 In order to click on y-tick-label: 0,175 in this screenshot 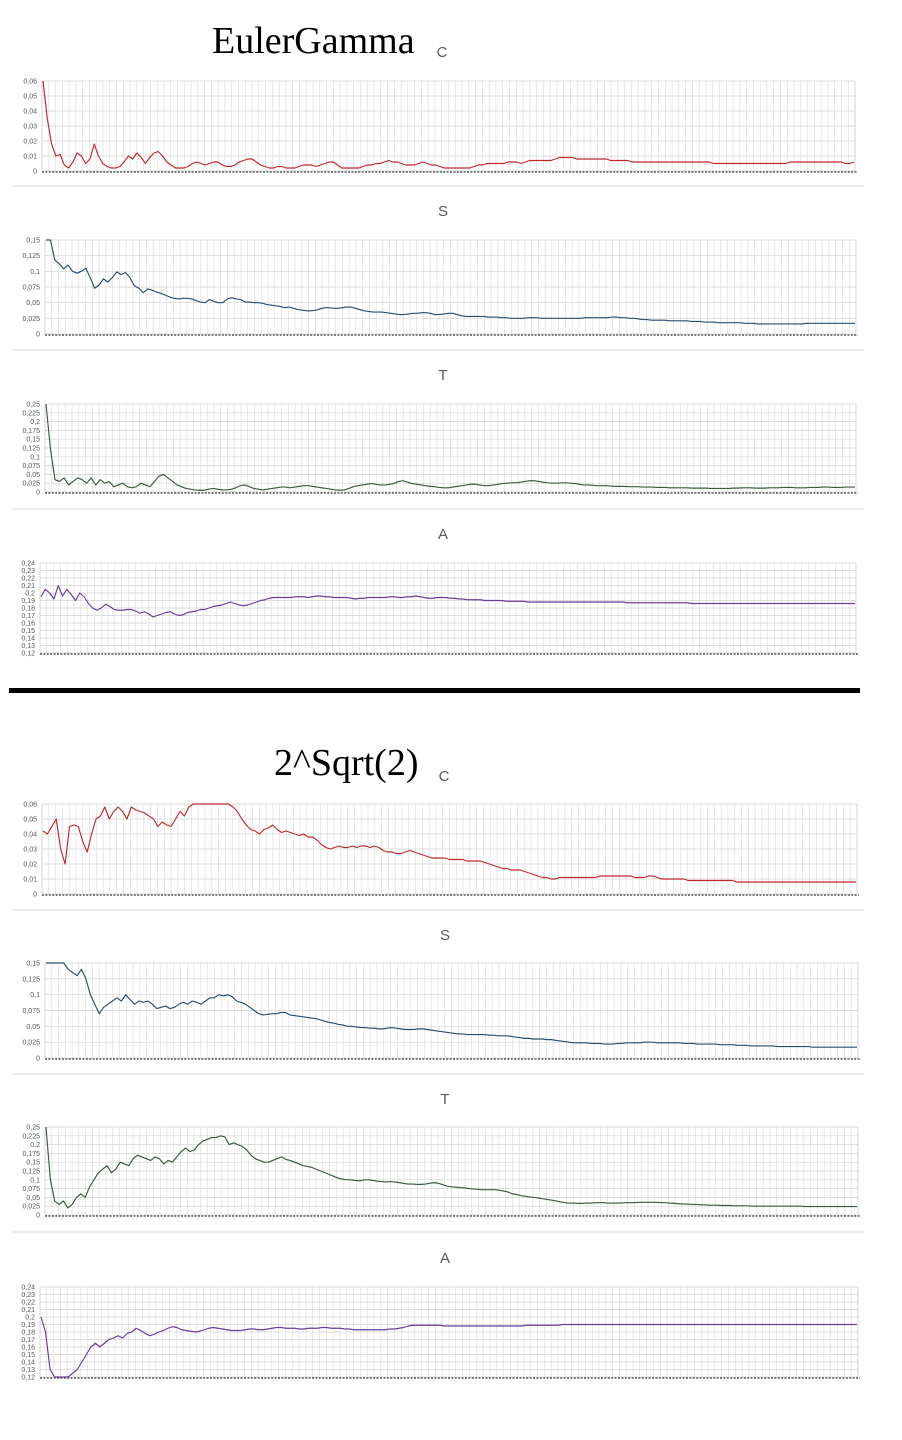, I will do `click(31, 431)`.